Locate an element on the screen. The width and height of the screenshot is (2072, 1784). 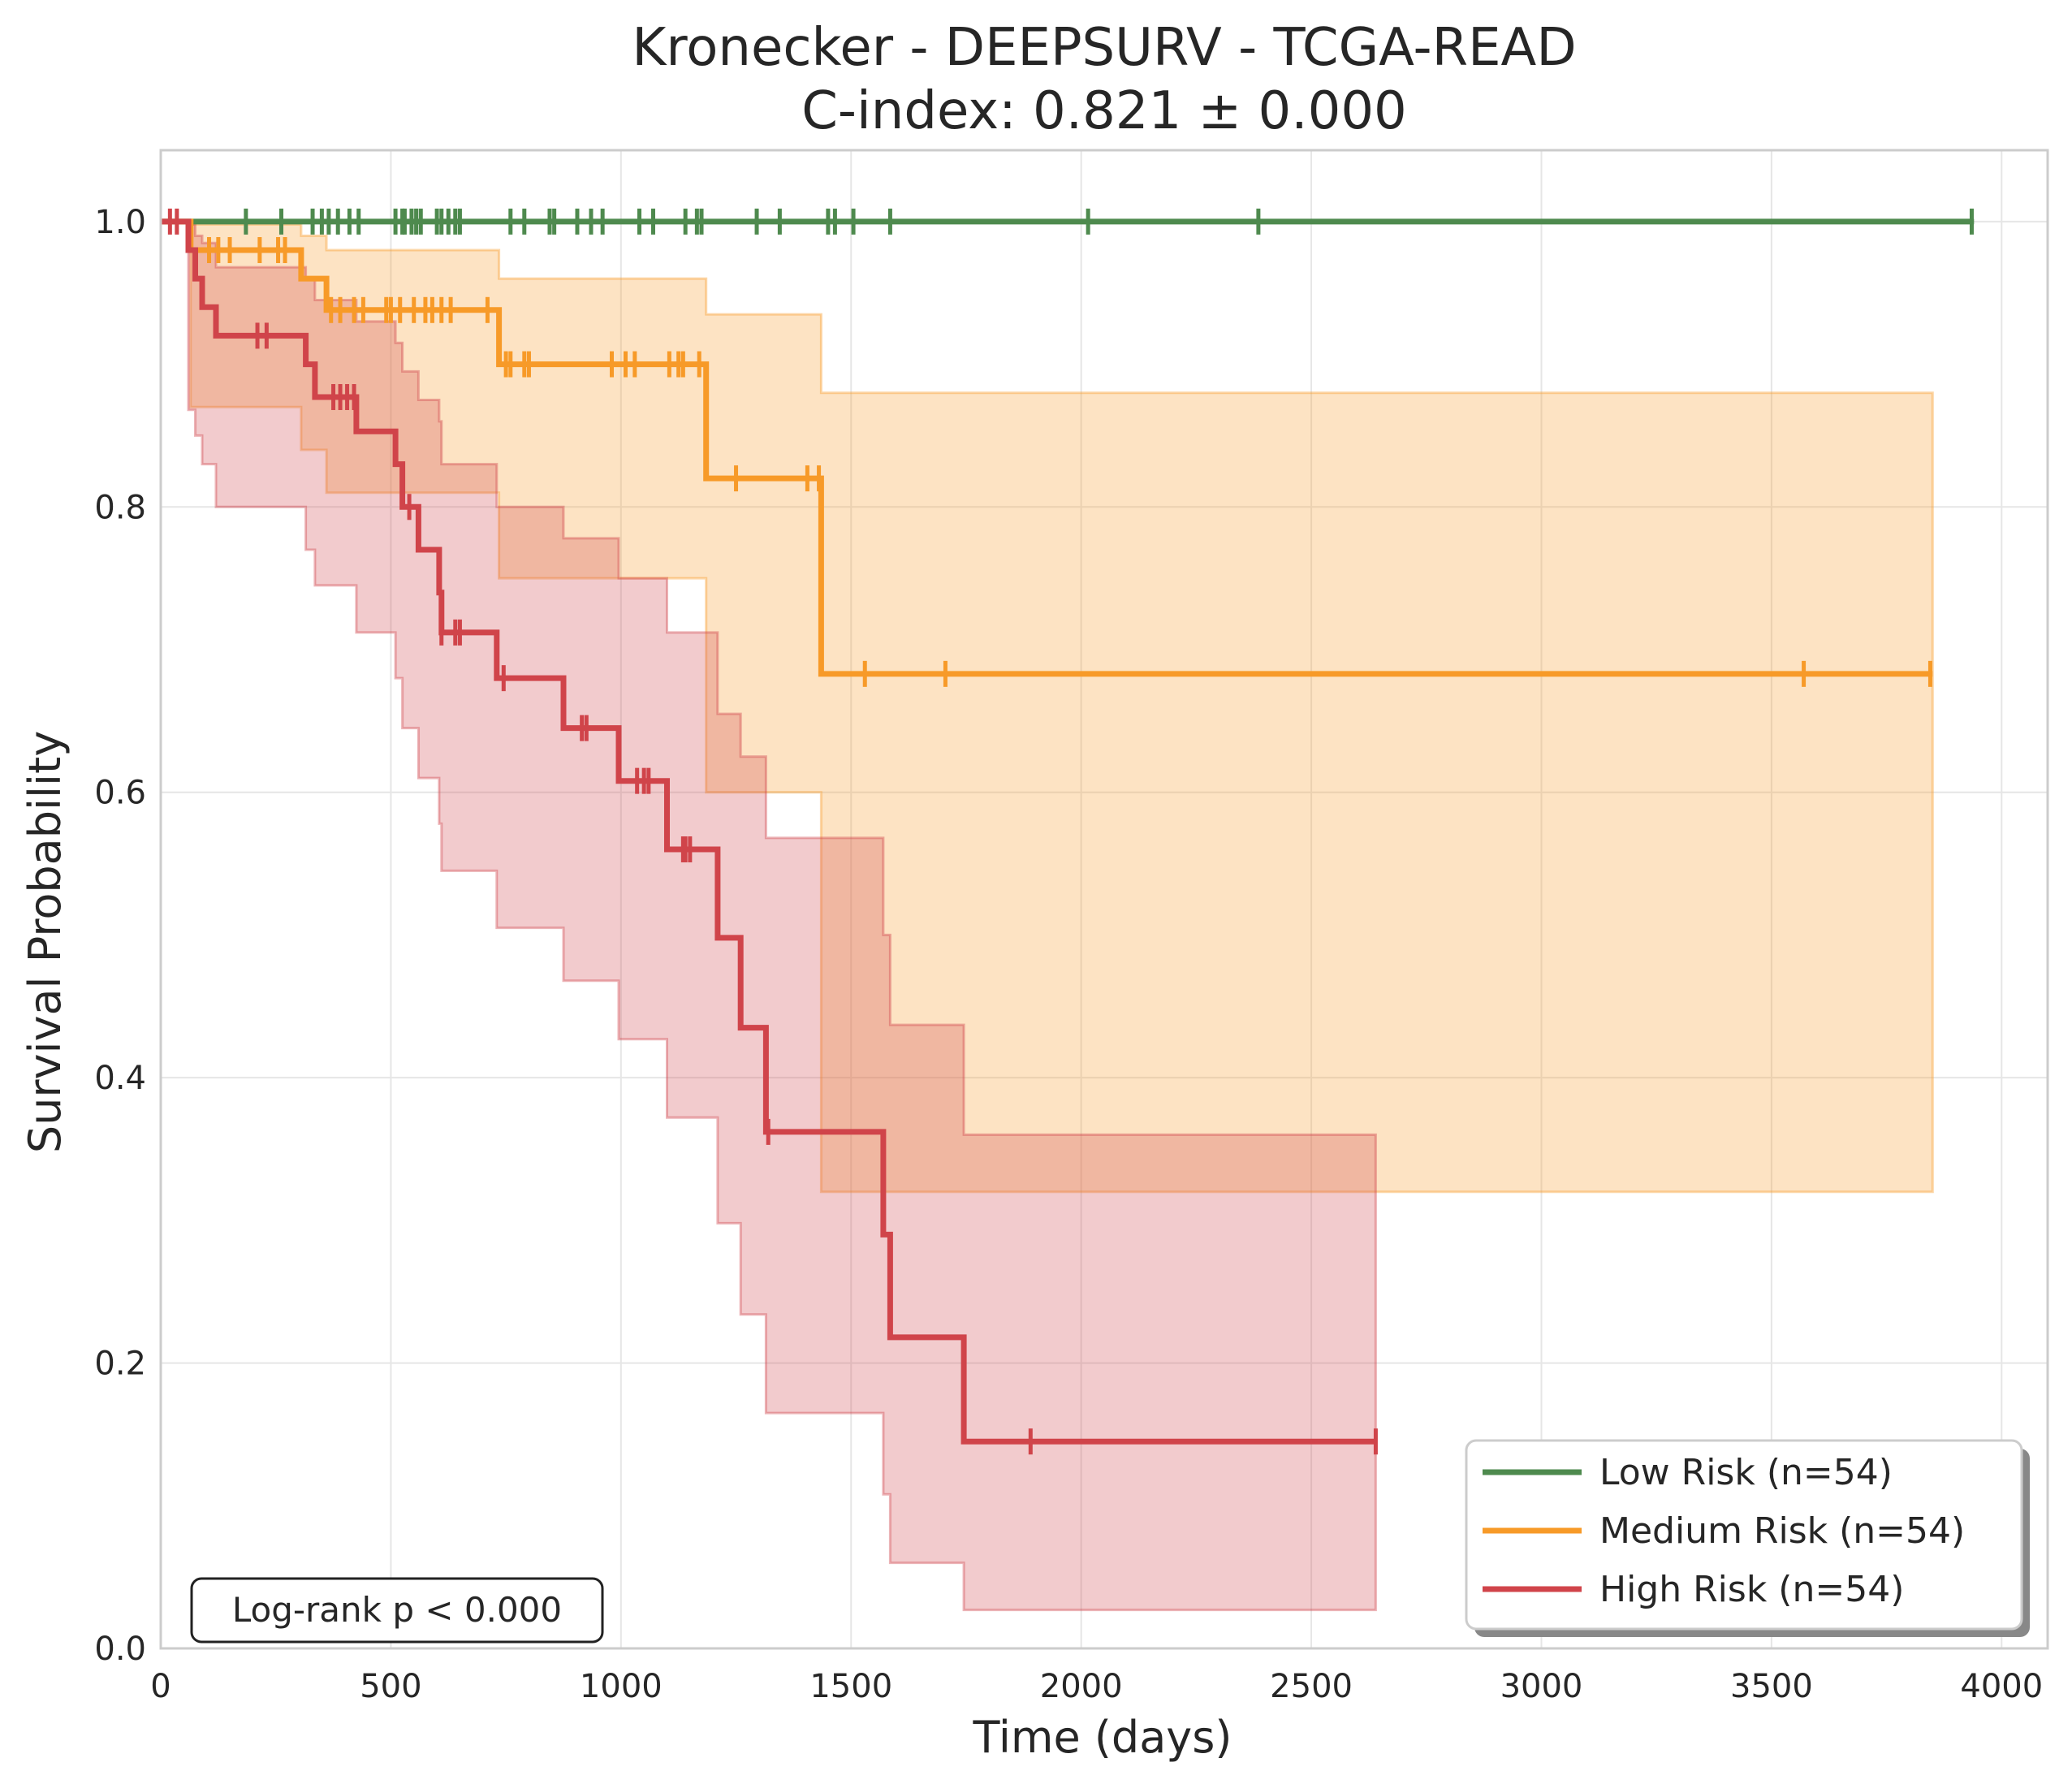
x-tick-label: 1000 is located at coordinates (621, 1686).